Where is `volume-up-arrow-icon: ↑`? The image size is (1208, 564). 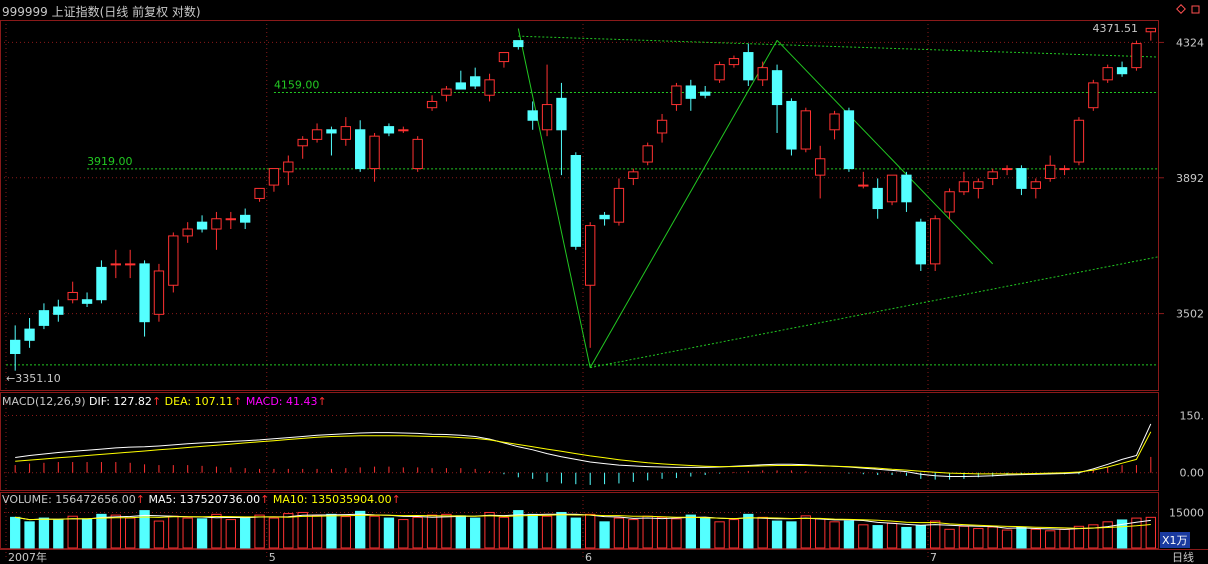 volume-up-arrow-icon: ↑ is located at coordinates (140, 499).